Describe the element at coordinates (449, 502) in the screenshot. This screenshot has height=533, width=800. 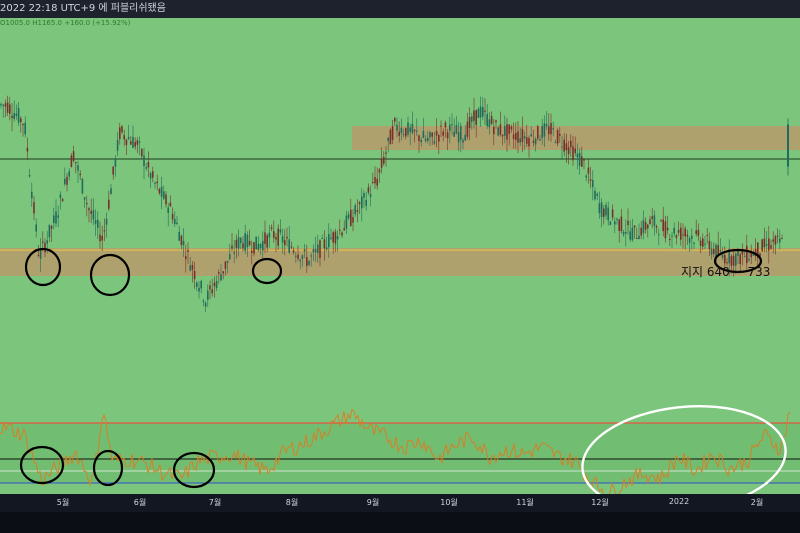
I see `x-tick-label: 10월` at that location.